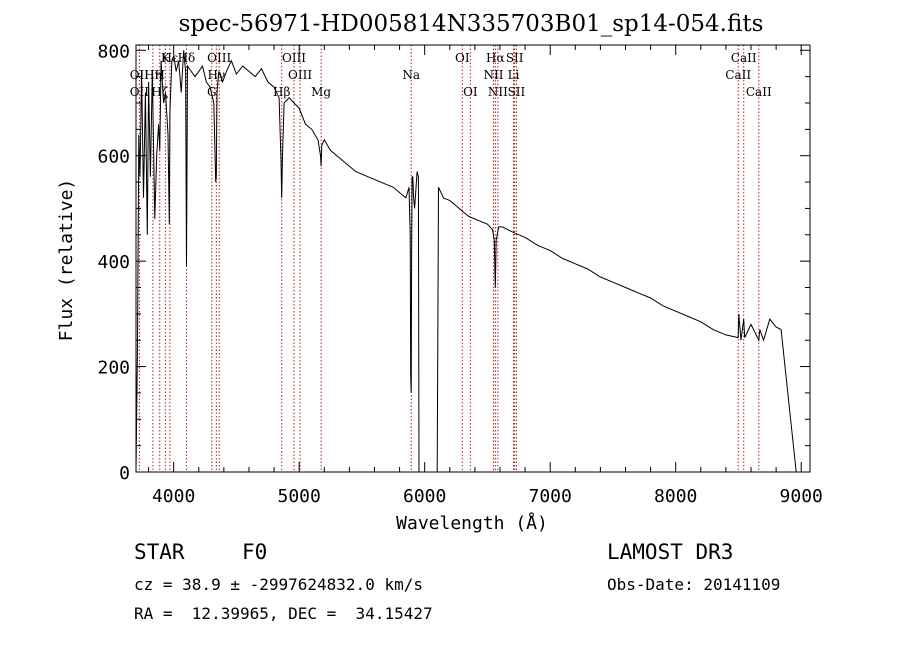 This screenshot has height=649, width=900. What do you see at coordinates (514, 75) in the screenshot?
I see `line-marker-label: Li` at bounding box center [514, 75].